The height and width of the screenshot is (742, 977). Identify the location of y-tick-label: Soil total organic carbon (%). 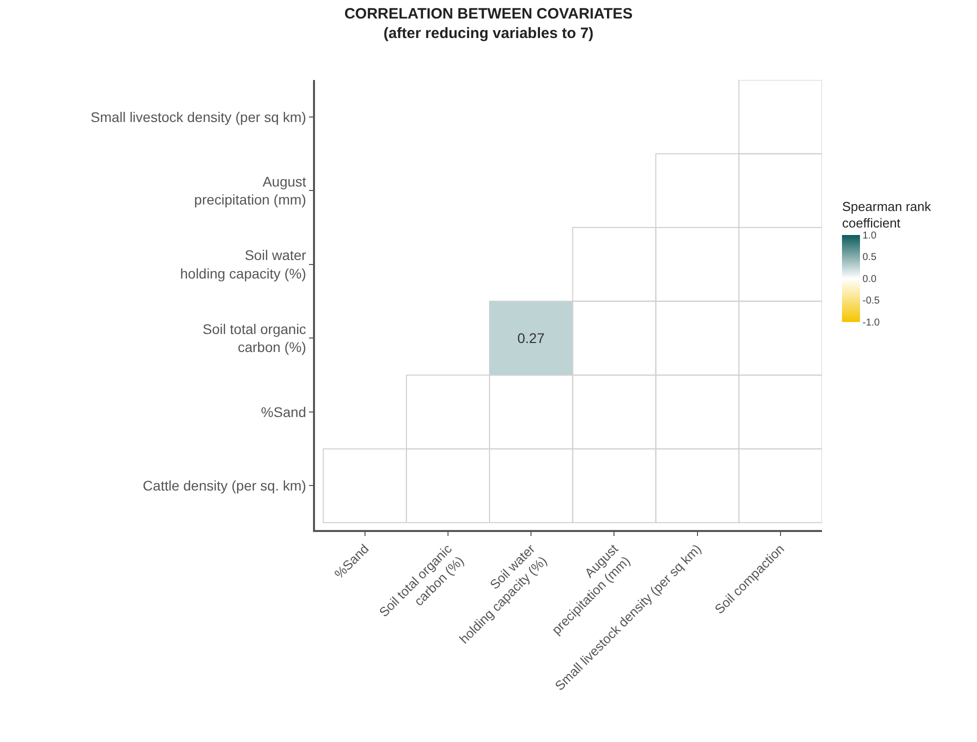
(254, 338).